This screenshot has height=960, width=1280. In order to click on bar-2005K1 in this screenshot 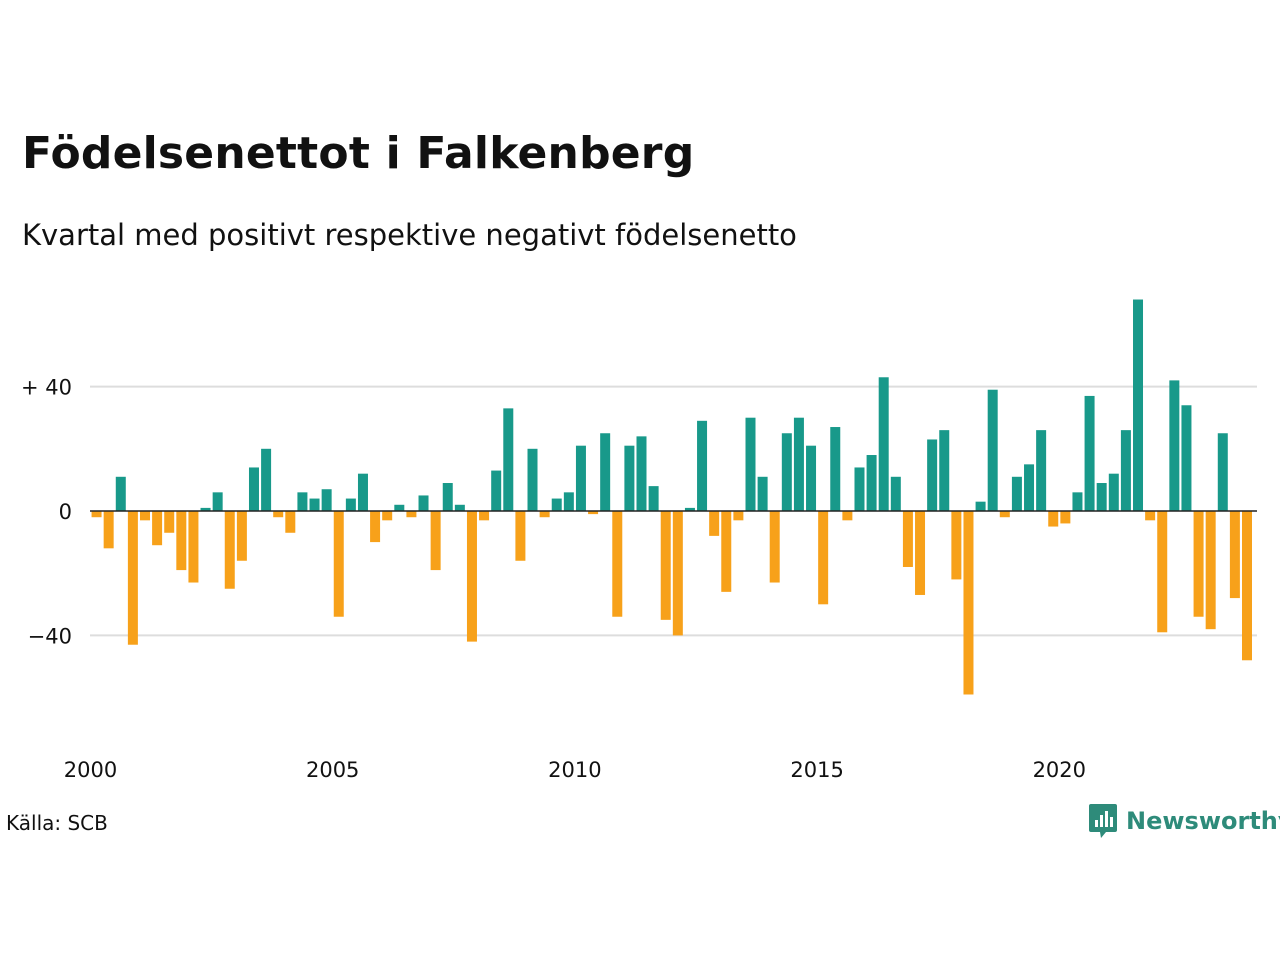, I will do `click(338, 564)`.